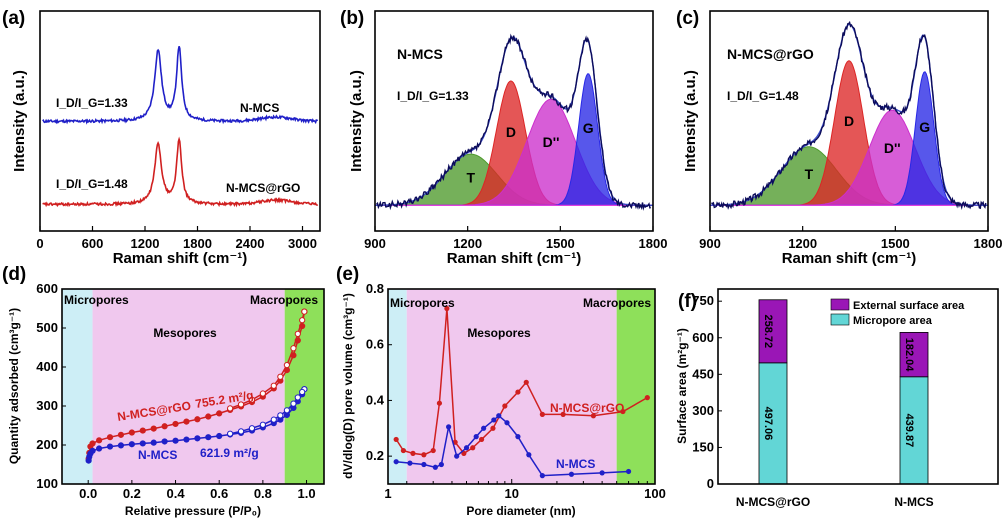  Describe the element at coordinates (617, 303) in the screenshot. I see `panel-e-region-macro: Macropores` at that location.